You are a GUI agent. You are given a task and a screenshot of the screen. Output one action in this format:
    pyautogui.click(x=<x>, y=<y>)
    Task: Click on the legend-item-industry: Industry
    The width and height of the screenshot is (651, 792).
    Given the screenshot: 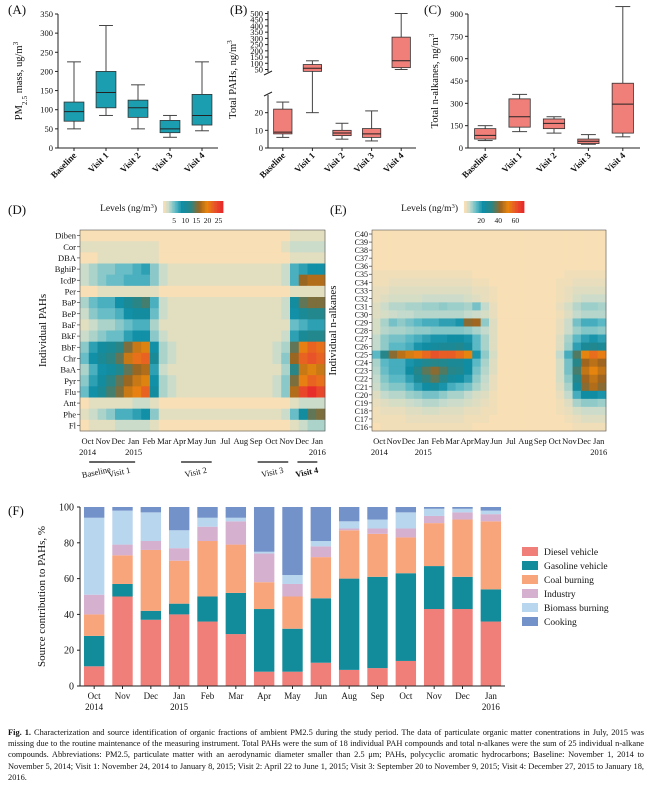 What is the action you would take?
    pyautogui.click(x=549, y=594)
    